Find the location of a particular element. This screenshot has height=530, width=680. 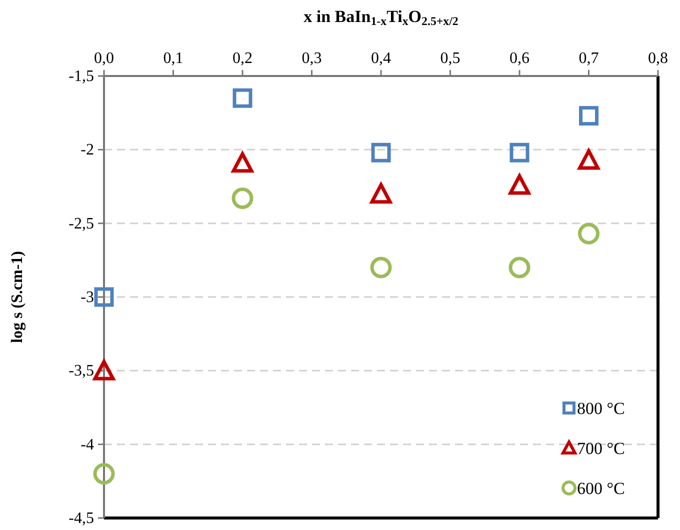

x-tick-label: 0,3 is located at coordinates (312, 58).